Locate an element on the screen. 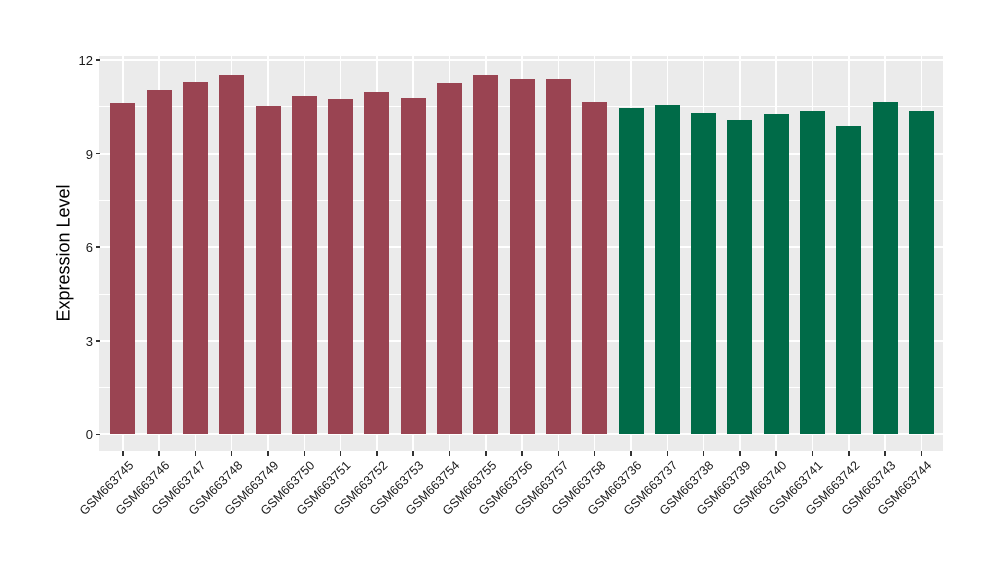  x-tick-mark-GSM663754 is located at coordinates (449, 453).